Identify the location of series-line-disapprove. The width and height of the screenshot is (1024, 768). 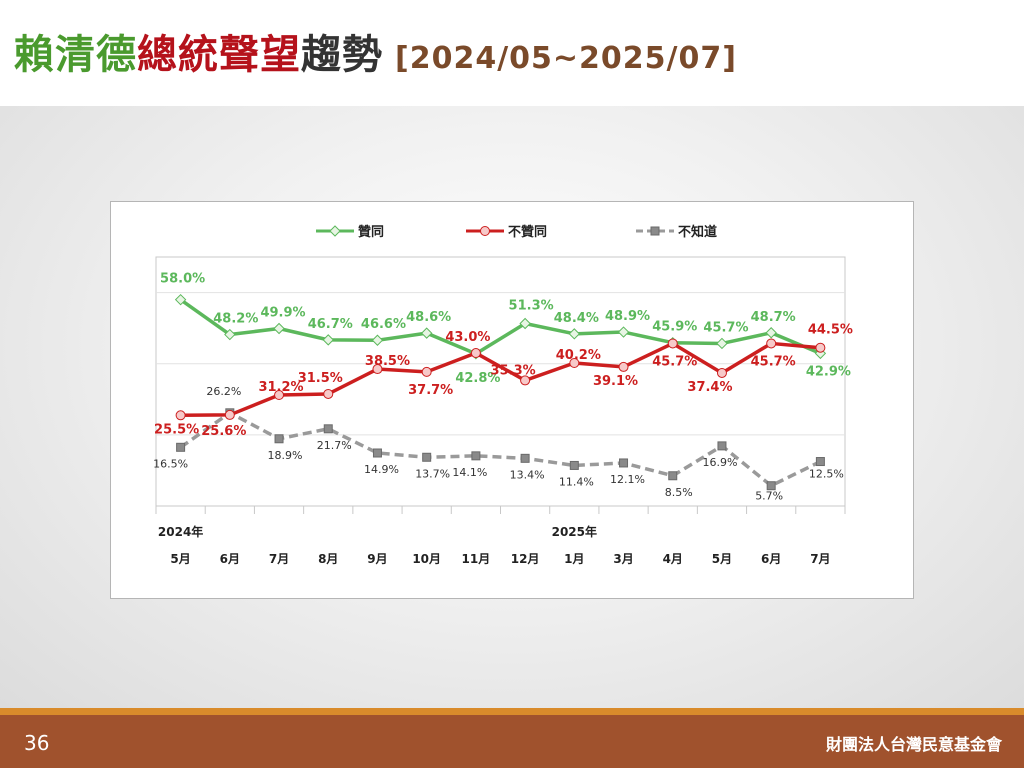
(500, 379).